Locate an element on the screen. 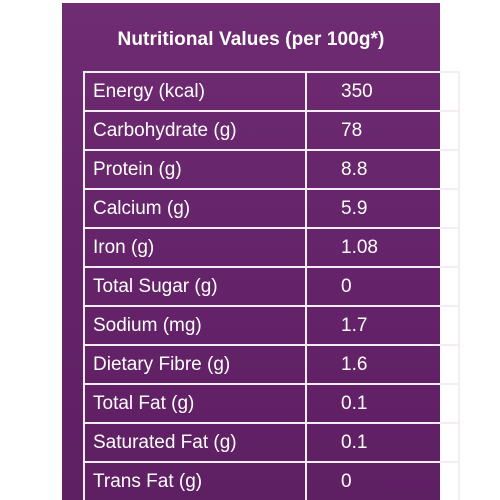 This screenshot has height=500, width=500. table-row: Total Sugar (g) 0 is located at coordinates (271, 286).